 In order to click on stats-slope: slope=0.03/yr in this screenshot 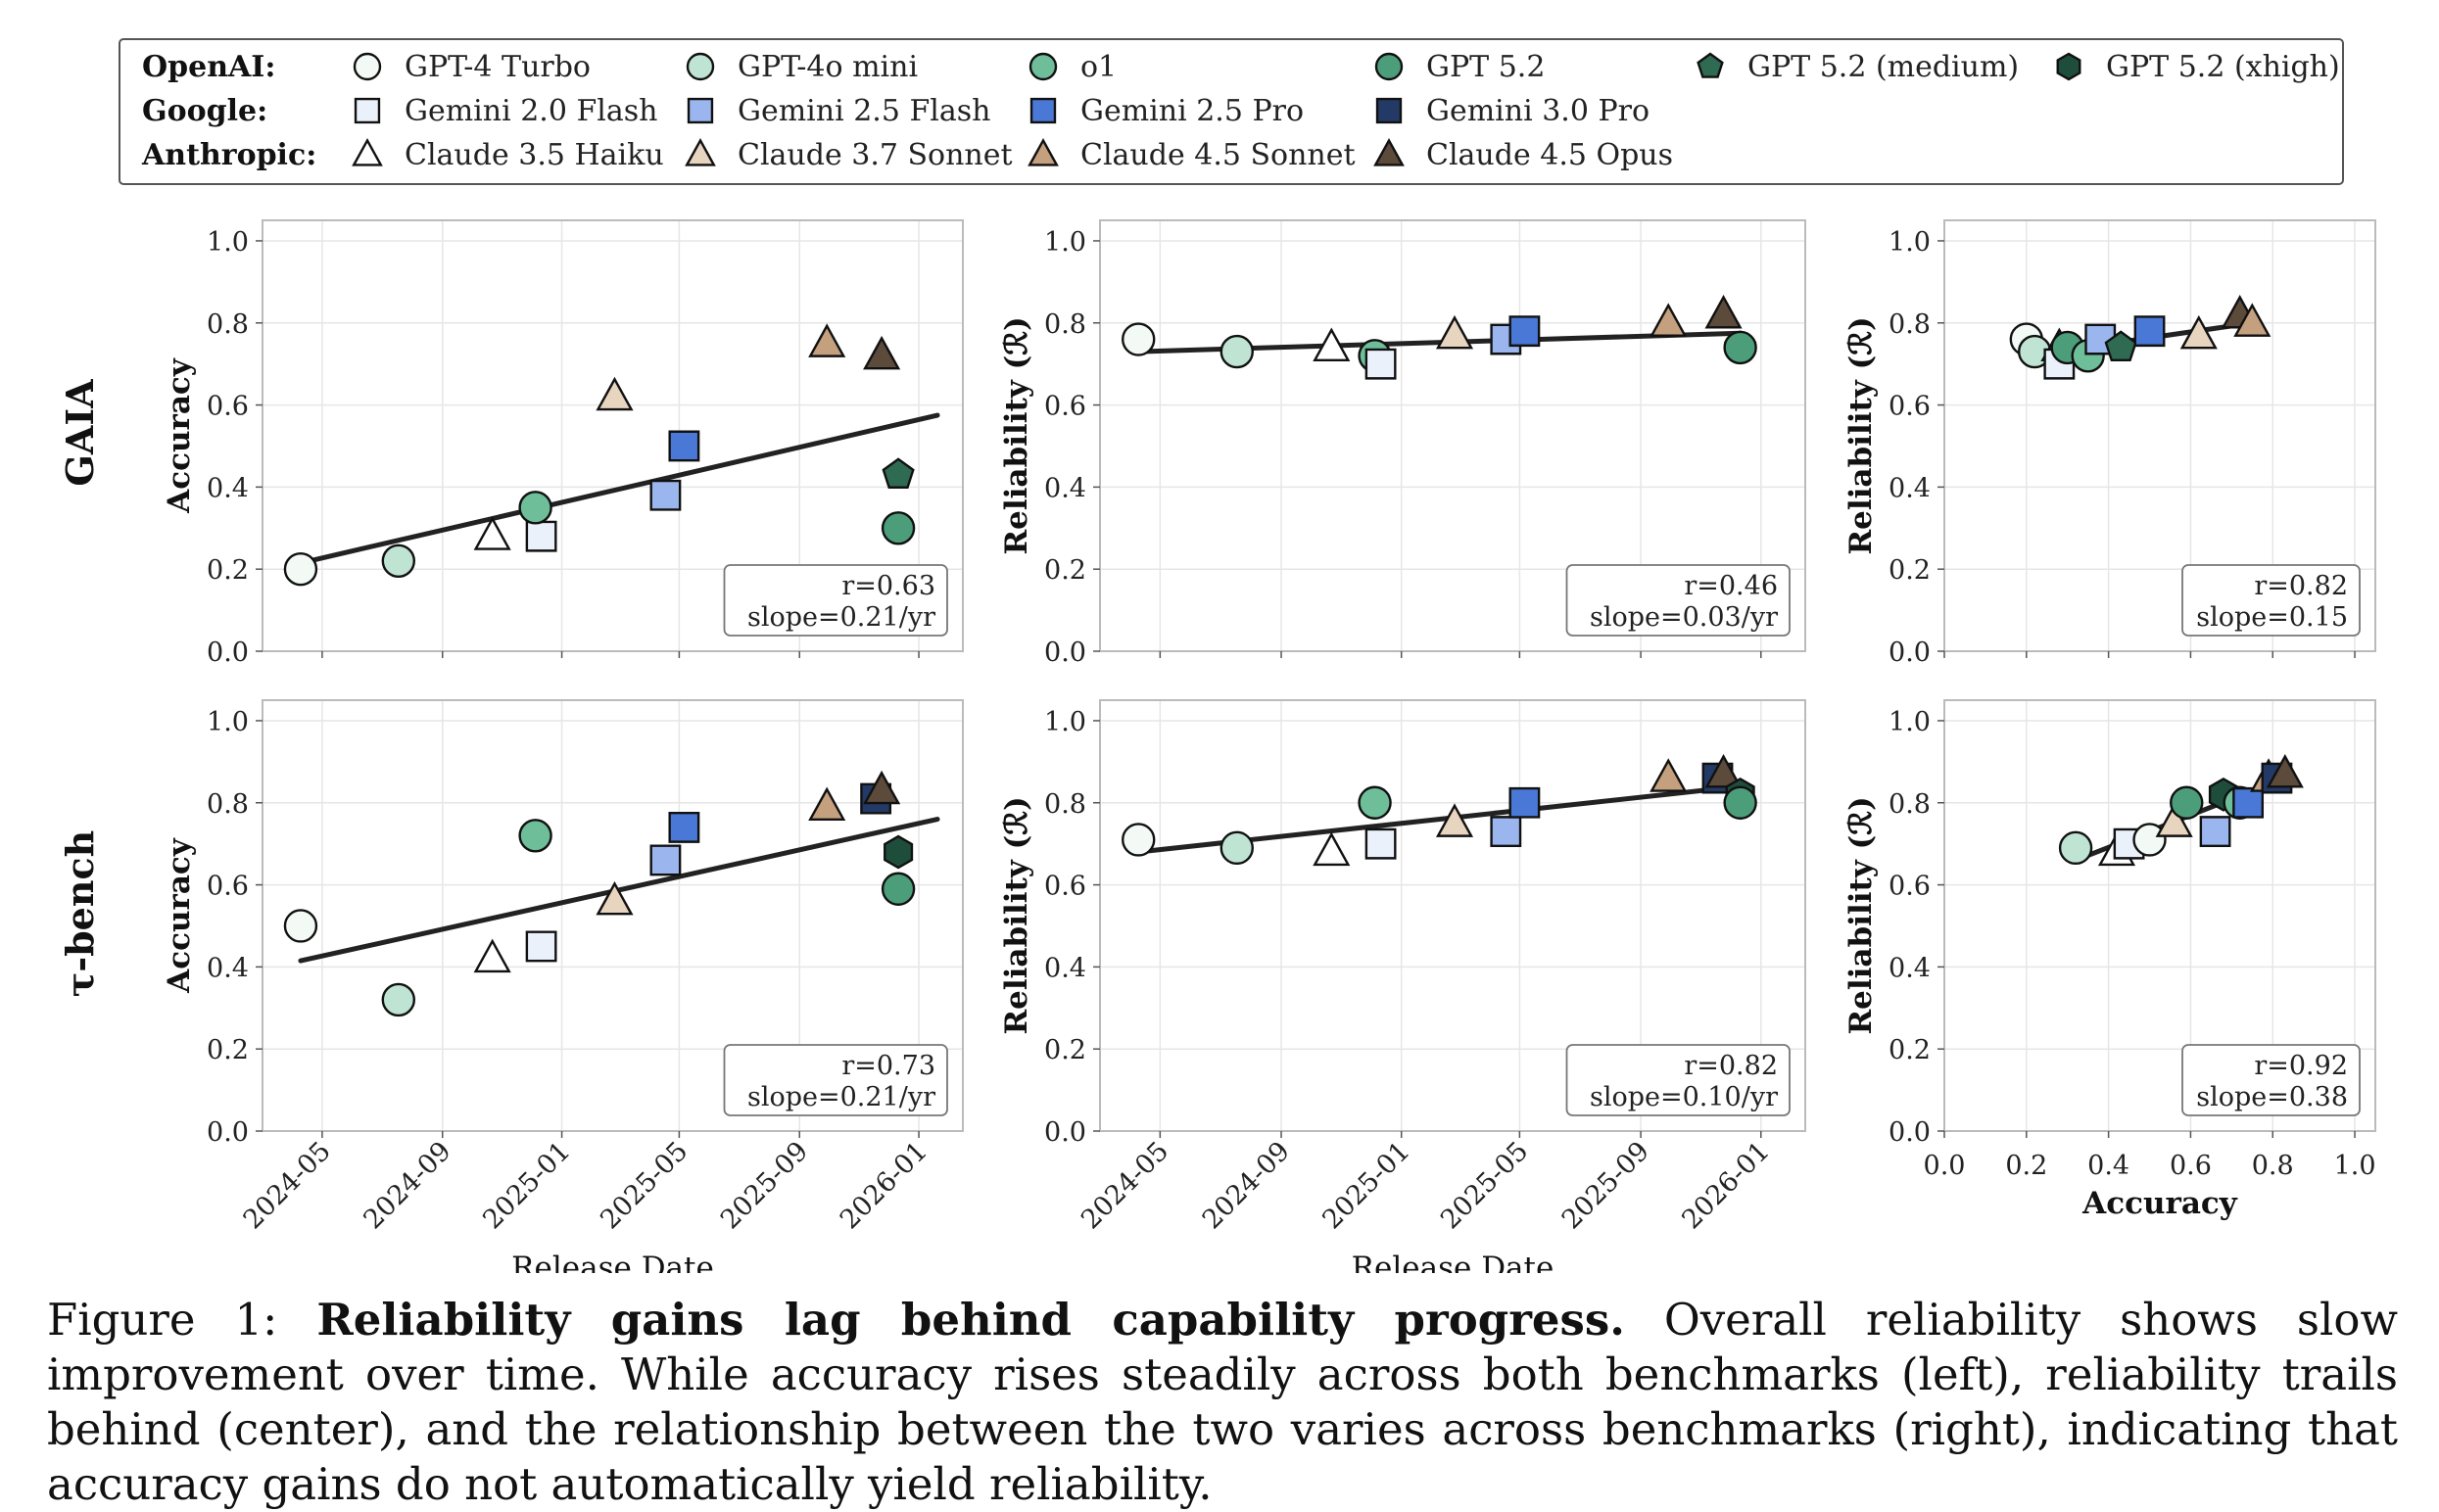, I will do `click(1684, 617)`.